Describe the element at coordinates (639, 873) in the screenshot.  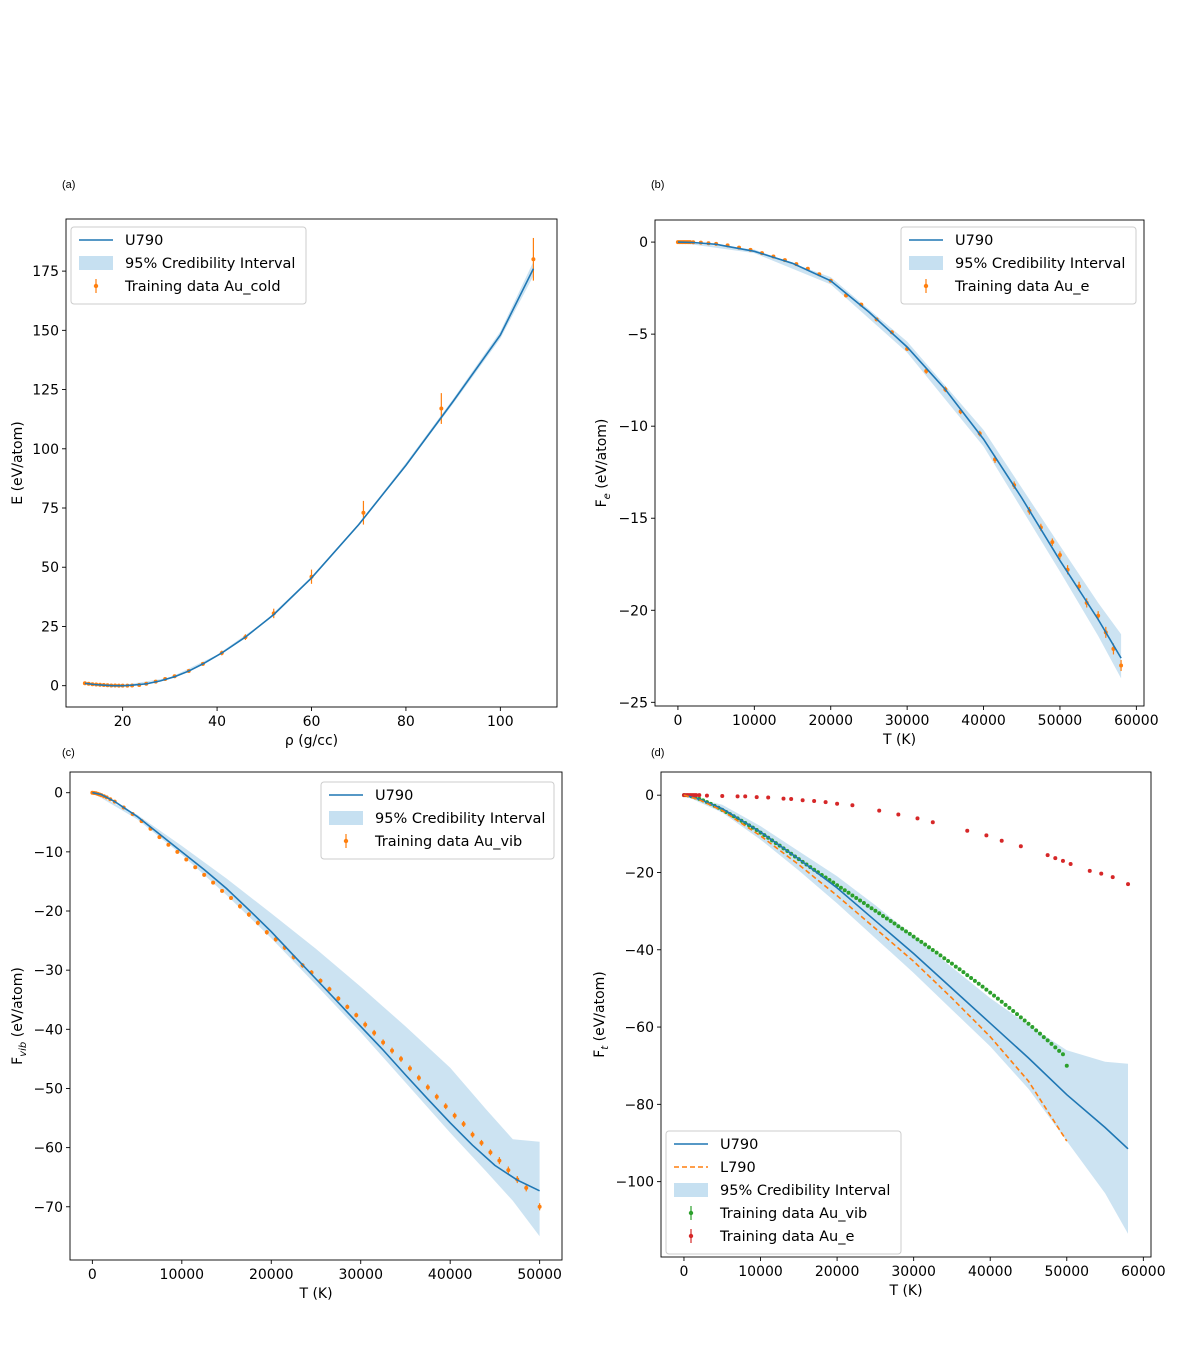
I see `y-tick-label: −20` at that location.